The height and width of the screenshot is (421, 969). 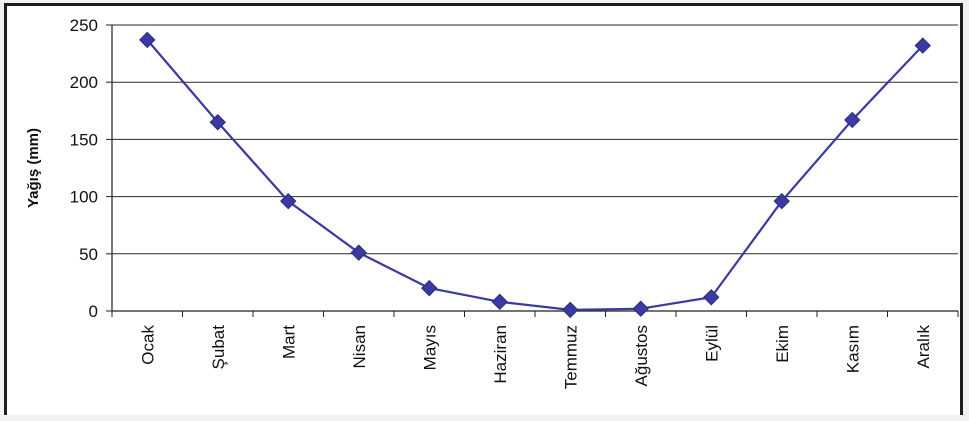 I want to click on y-tick-label: 200, so click(x=84, y=82).